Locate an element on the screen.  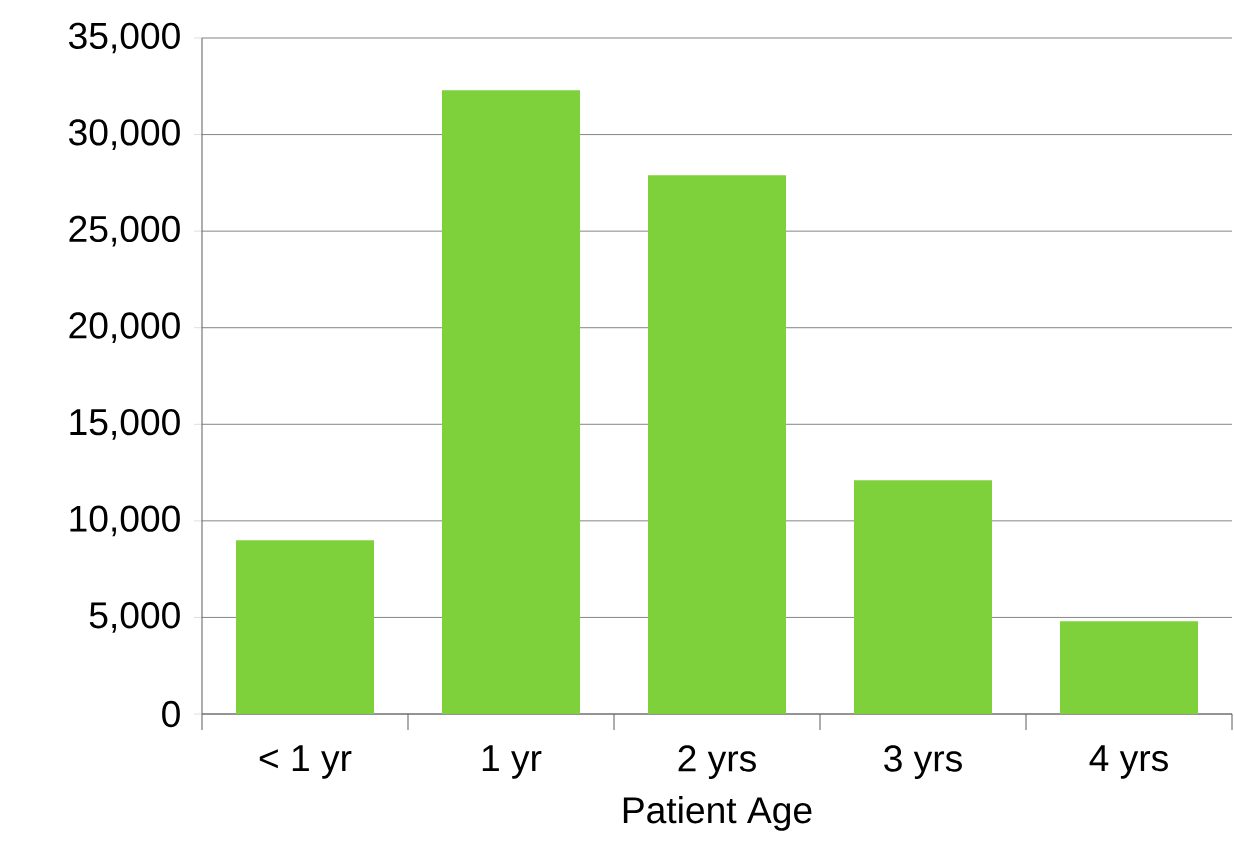
y-tick-label: 25,000 is located at coordinates (124, 231).